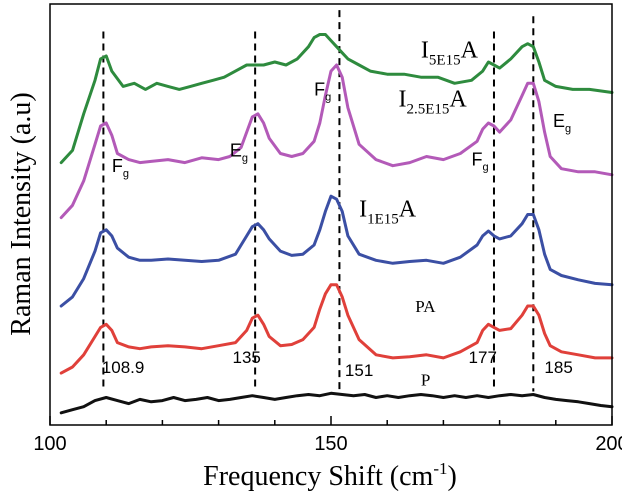 This screenshot has height=499, width=622. Describe the element at coordinates (123, 367) in the screenshot. I see `peak-label-108-9: 108.9` at that location.